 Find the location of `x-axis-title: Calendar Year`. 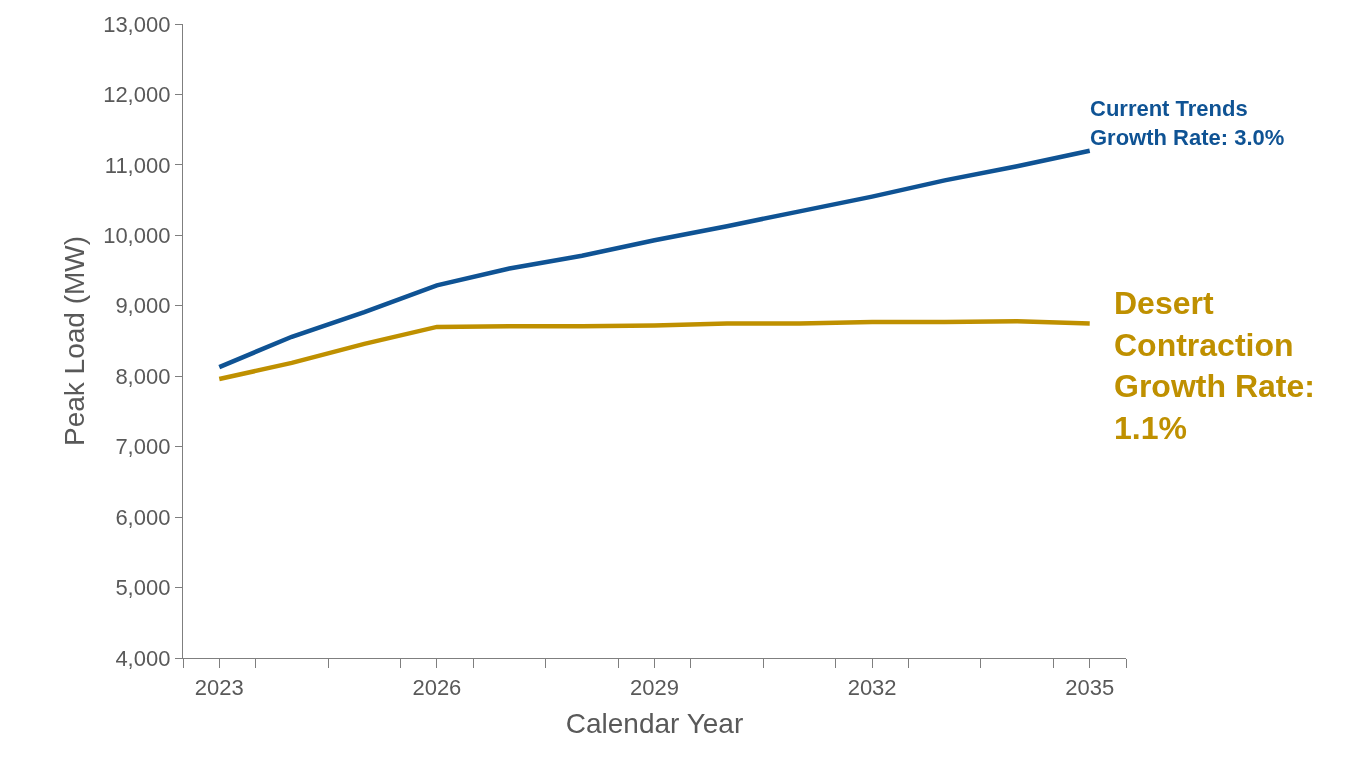

x-axis-title: Calendar Year is located at coordinates (654, 723).